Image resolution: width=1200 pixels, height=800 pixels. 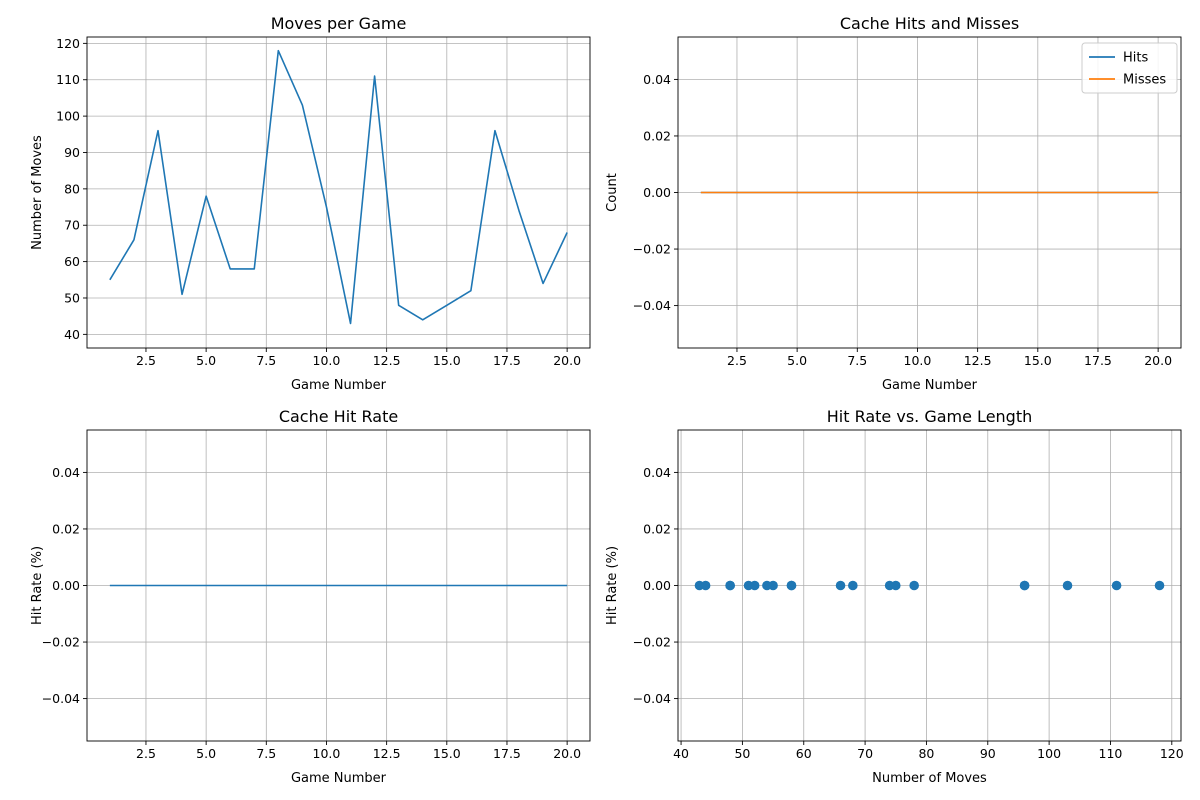 What do you see at coordinates (1049, 753) in the screenshot?
I see `x-tick-label: 100` at bounding box center [1049, 753].